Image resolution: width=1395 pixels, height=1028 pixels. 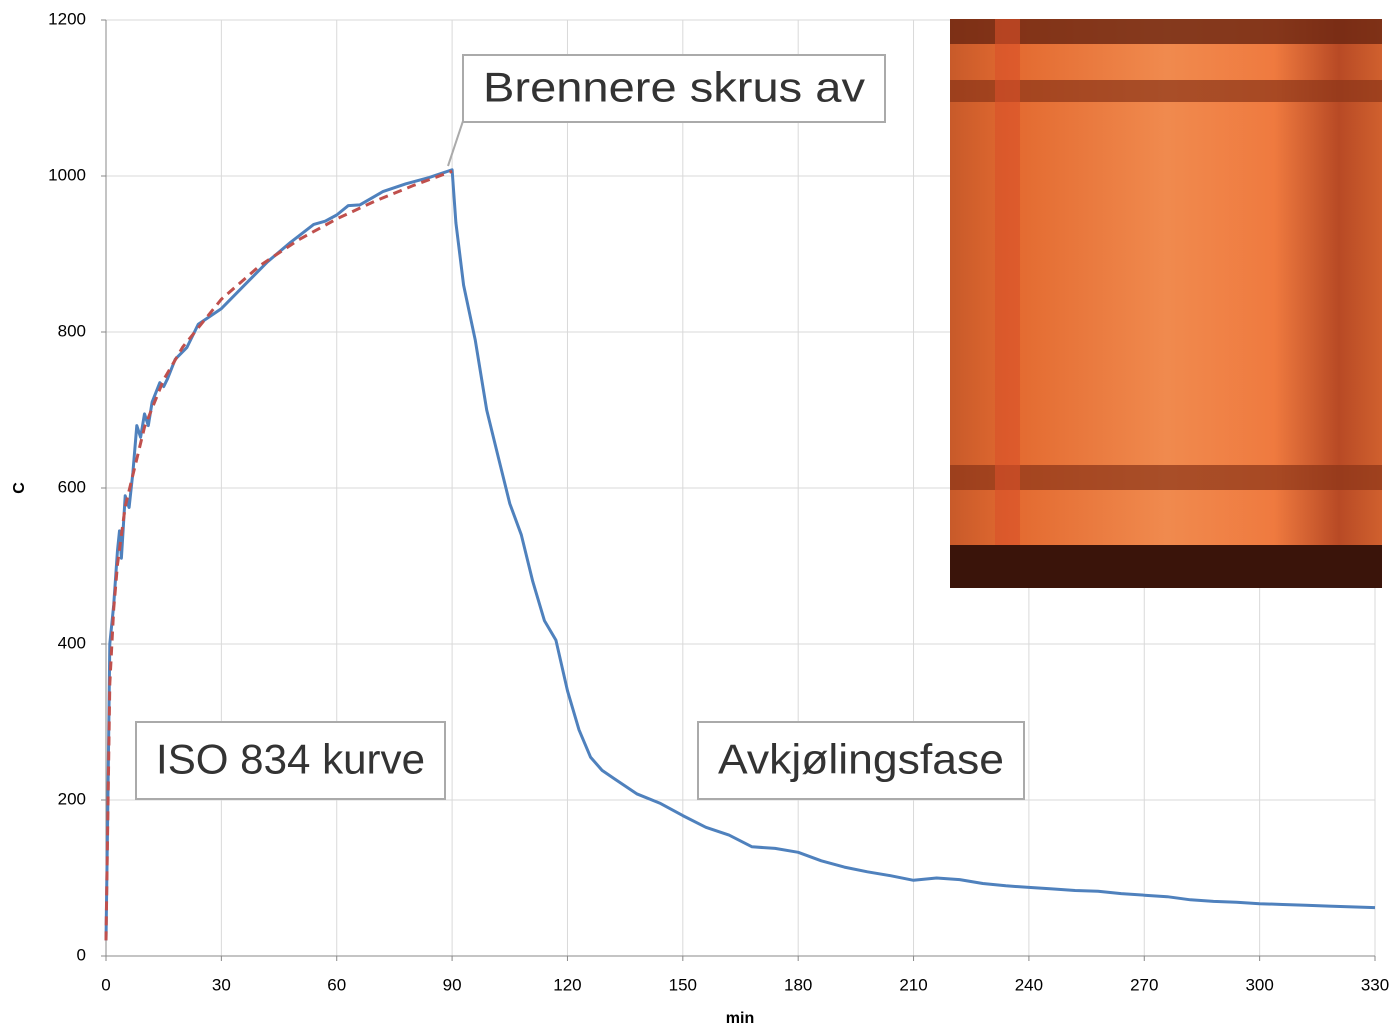 What do you see at coordinates (455, 143) in the screenshot?
I see `annotation-leader` at bounding box center [455, 143].